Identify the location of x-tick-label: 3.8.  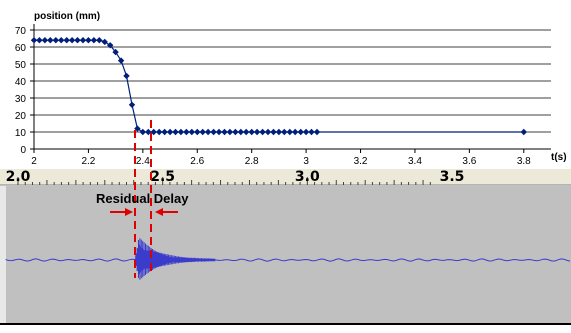
(524, 161).